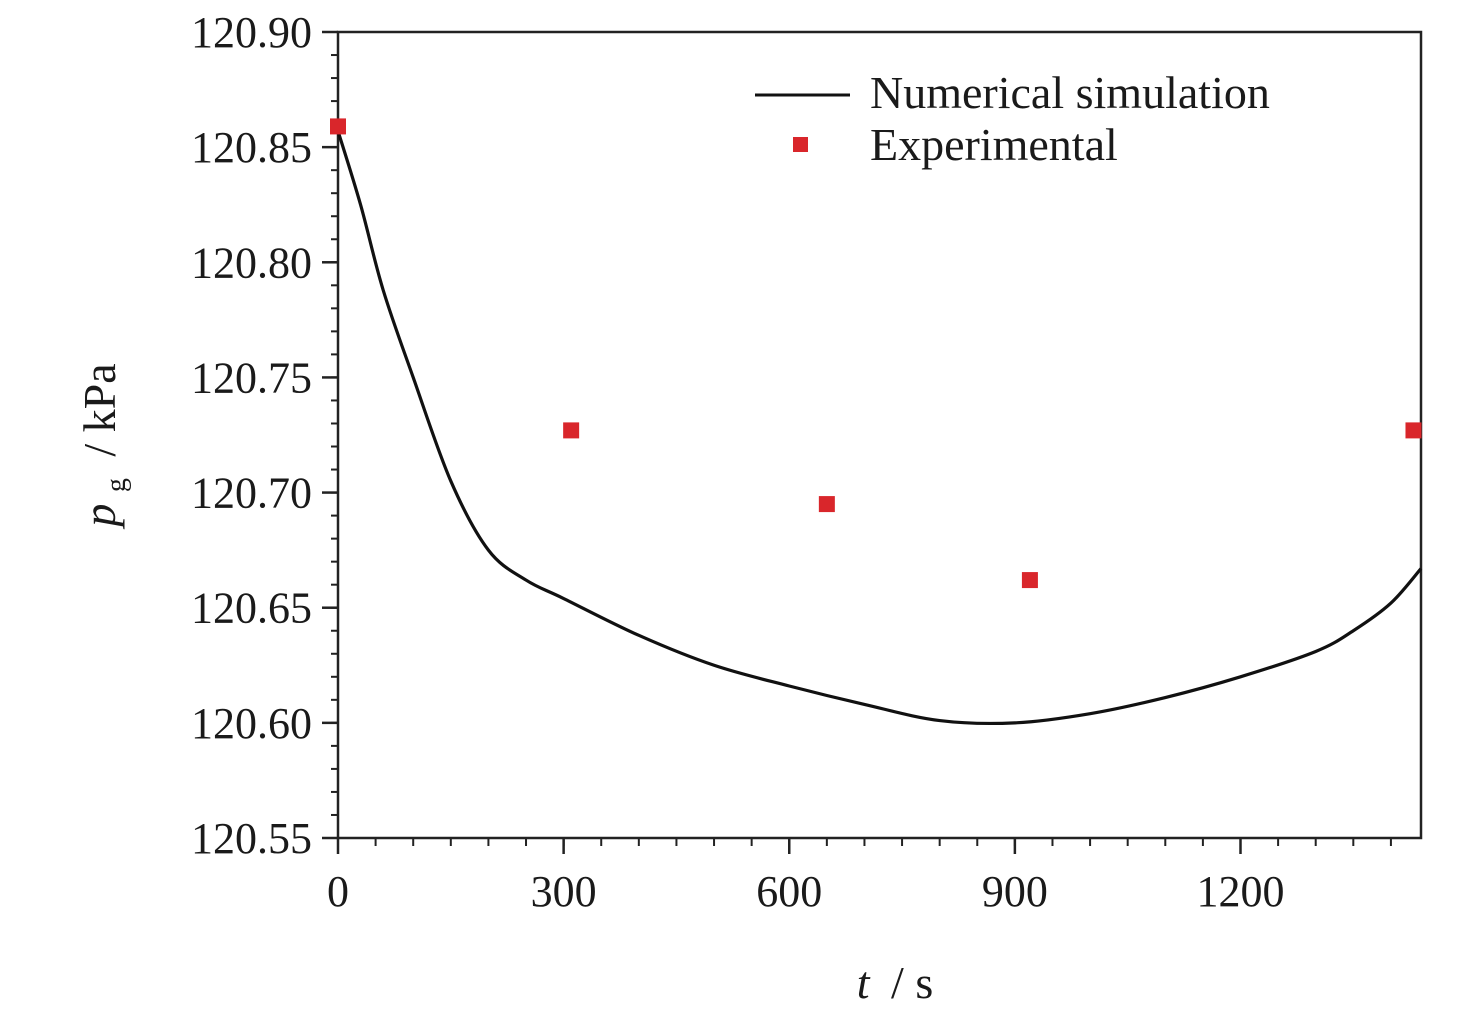  What do you see at coordinates (789, 891) in the screenshot?
I see `x-tick-label: 600` at bounding box center [789, 891].